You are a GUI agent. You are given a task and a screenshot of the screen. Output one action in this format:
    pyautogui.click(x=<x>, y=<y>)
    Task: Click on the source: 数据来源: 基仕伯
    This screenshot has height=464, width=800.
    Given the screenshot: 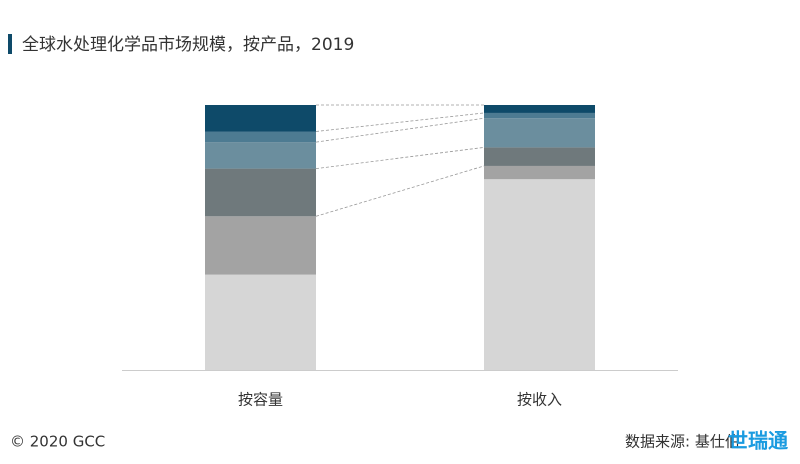 What is the action you would take?
    pyautogui.click(x=682, y=442)
    